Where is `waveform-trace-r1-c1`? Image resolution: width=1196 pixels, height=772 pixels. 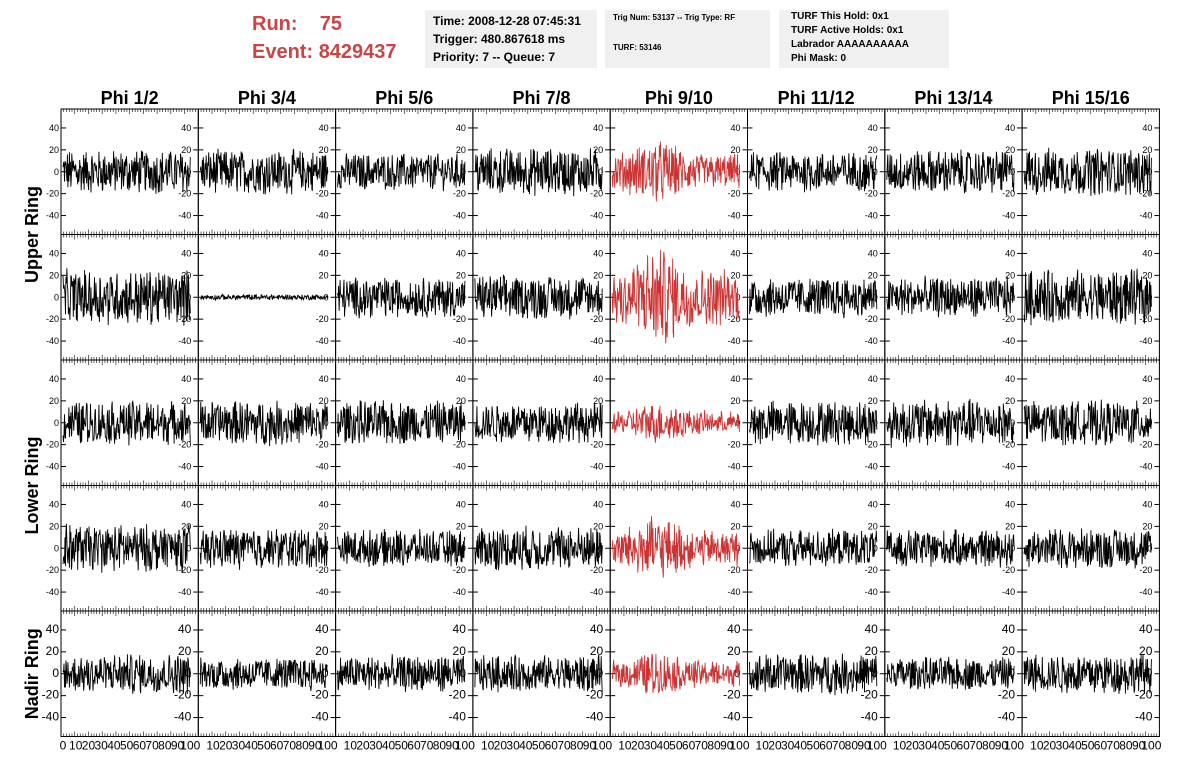
waveform-trace-r1-c1 is located at coordinates (126, 172).